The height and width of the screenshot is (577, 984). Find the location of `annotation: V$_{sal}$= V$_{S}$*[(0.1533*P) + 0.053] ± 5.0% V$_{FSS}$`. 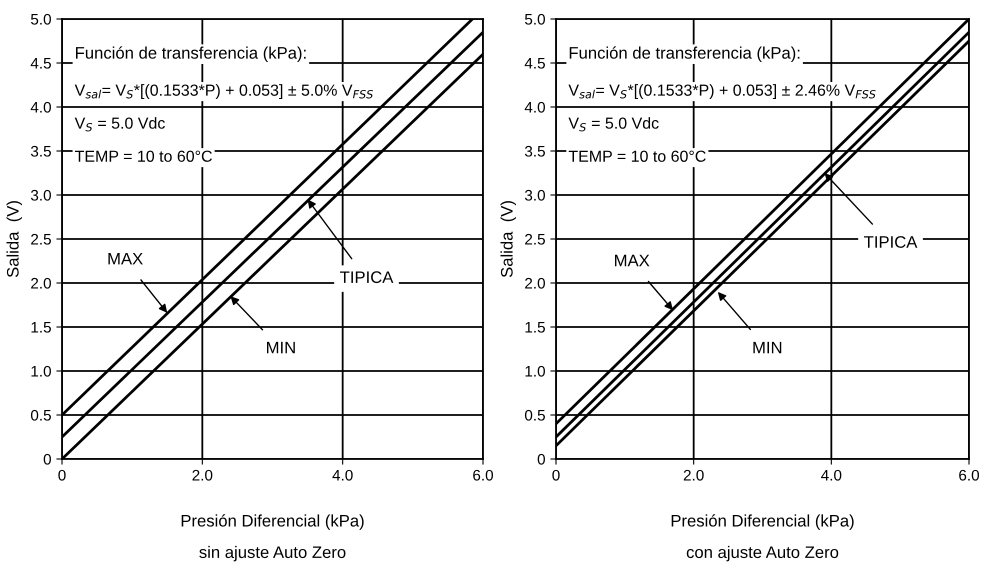

annotation: V$_{sal}$= V$_{S}$*[(0.1533*P) + 0.053] ± 5.0% V$_{FSS}$ is located at coordinates (223, 91).